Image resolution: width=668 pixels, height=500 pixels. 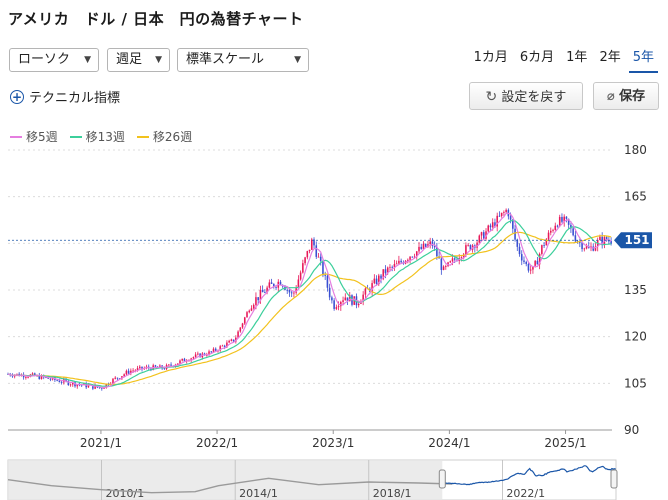 What do you see at coordinates (529, 475) in the screenshot?
I see `navigator-selected-line` at bounding box center [529, 475].